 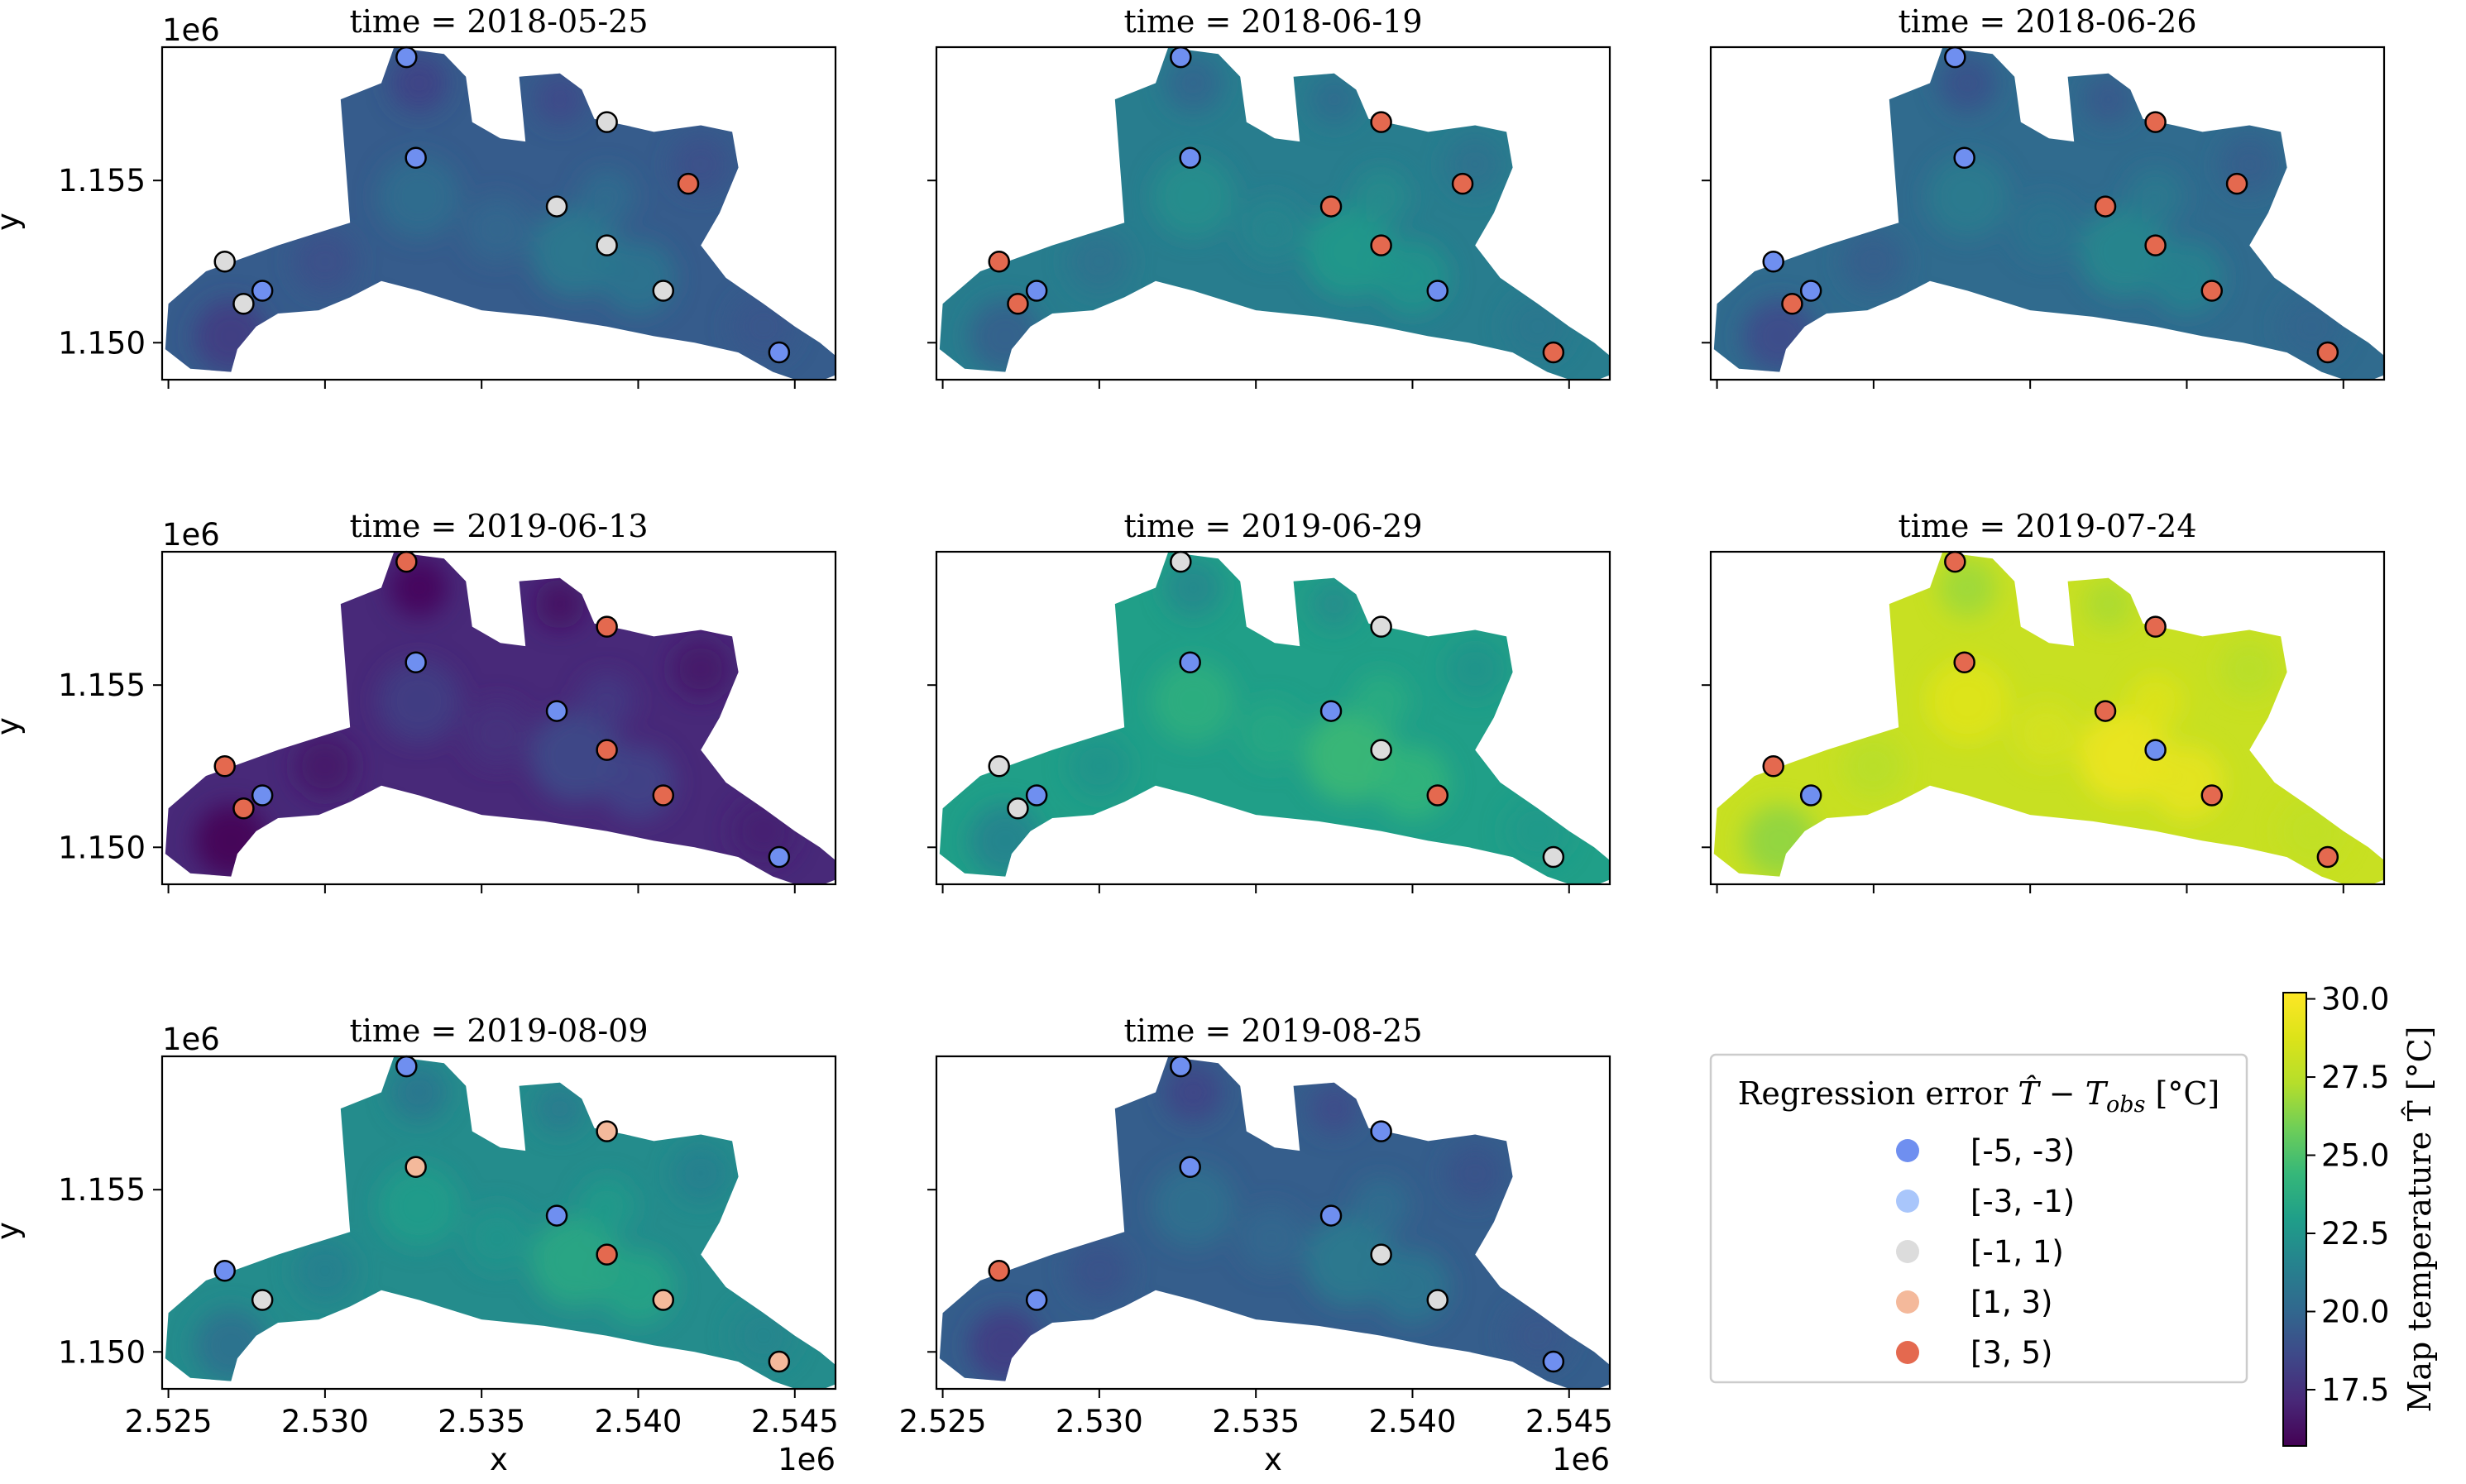 I want to click on panel-title: time = 2019-06-13, so click(x=498, y=526).